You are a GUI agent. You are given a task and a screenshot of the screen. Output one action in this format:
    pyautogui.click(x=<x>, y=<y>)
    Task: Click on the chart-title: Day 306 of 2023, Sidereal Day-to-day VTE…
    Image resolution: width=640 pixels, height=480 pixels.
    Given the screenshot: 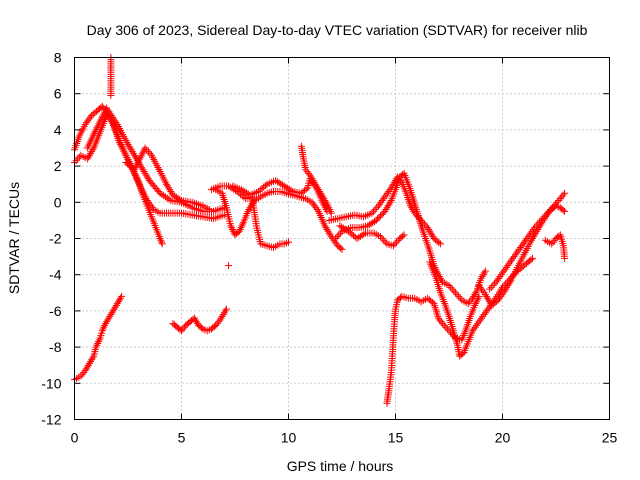 What is the action you would take?
    pyautogui.click(x=337, y=30)
    